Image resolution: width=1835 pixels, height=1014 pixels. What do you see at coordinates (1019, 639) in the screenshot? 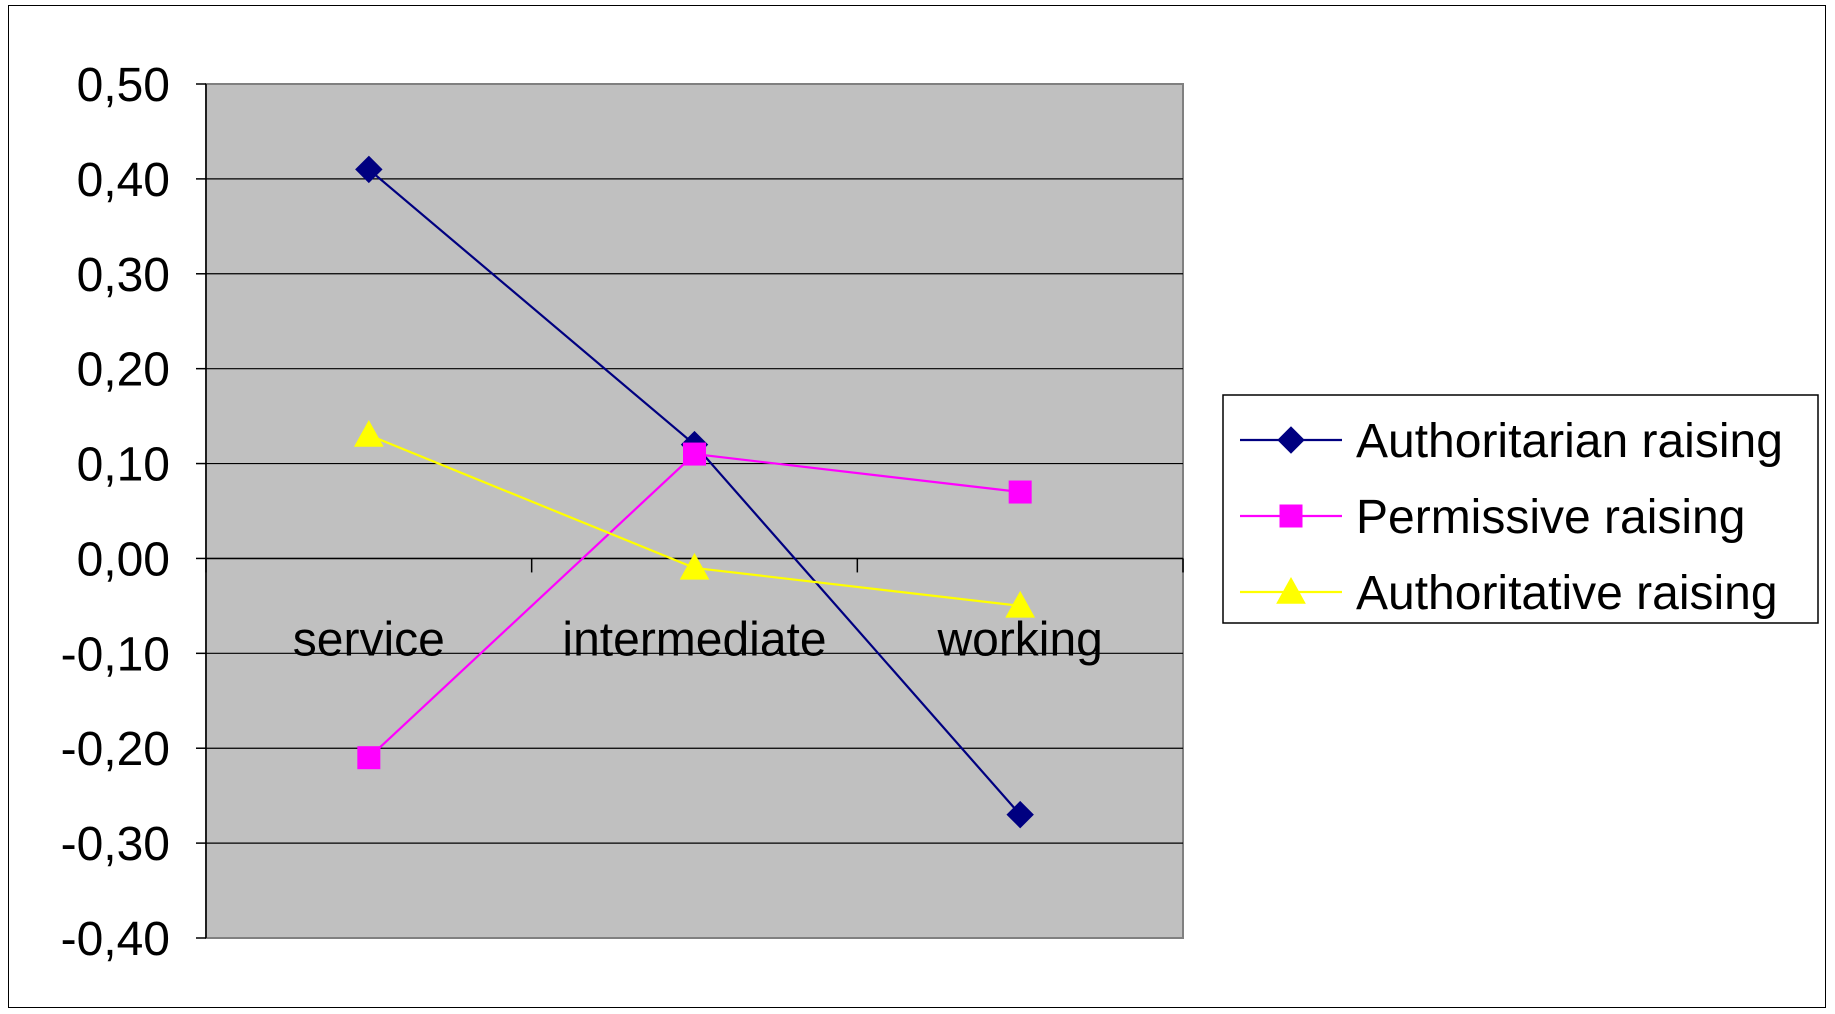
I see `x-tick-label: working` at bounding box center [1019, 639].